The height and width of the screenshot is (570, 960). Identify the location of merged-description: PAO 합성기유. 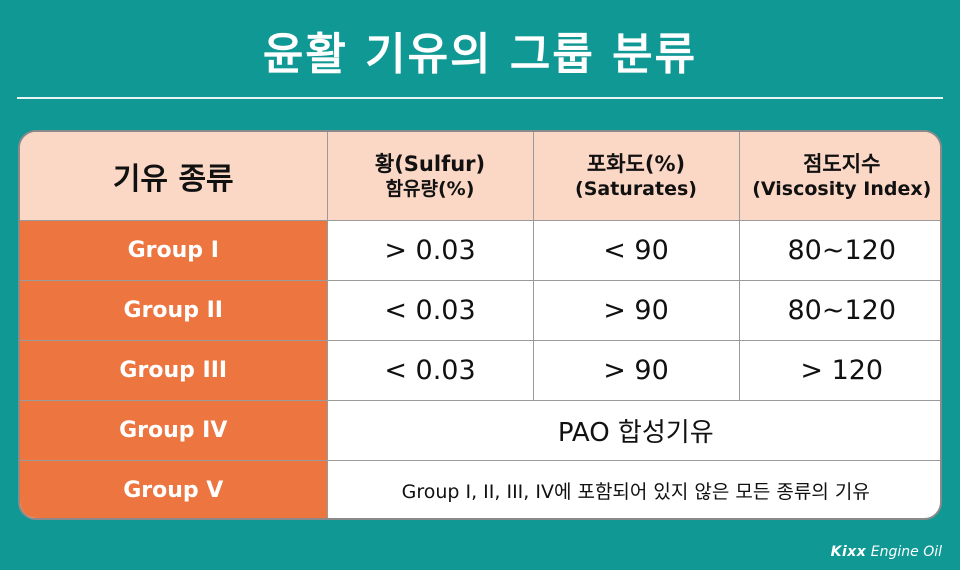
(633, 430).